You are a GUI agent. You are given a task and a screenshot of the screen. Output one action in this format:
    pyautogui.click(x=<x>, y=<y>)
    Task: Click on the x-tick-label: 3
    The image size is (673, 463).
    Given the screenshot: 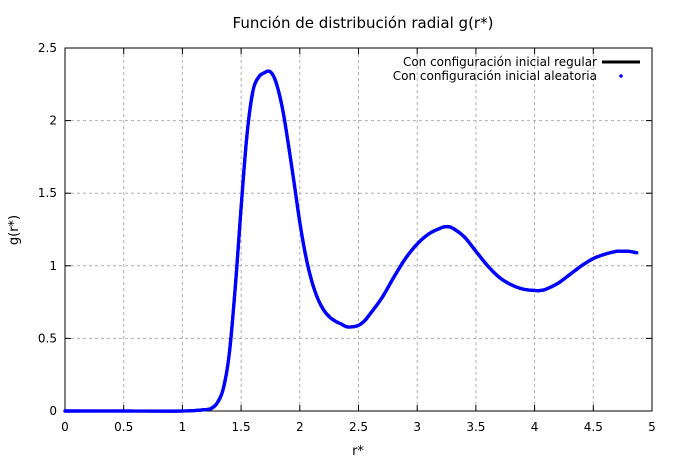 What is the action you would take?
    pyautogui.click(x=417, y=427)
    